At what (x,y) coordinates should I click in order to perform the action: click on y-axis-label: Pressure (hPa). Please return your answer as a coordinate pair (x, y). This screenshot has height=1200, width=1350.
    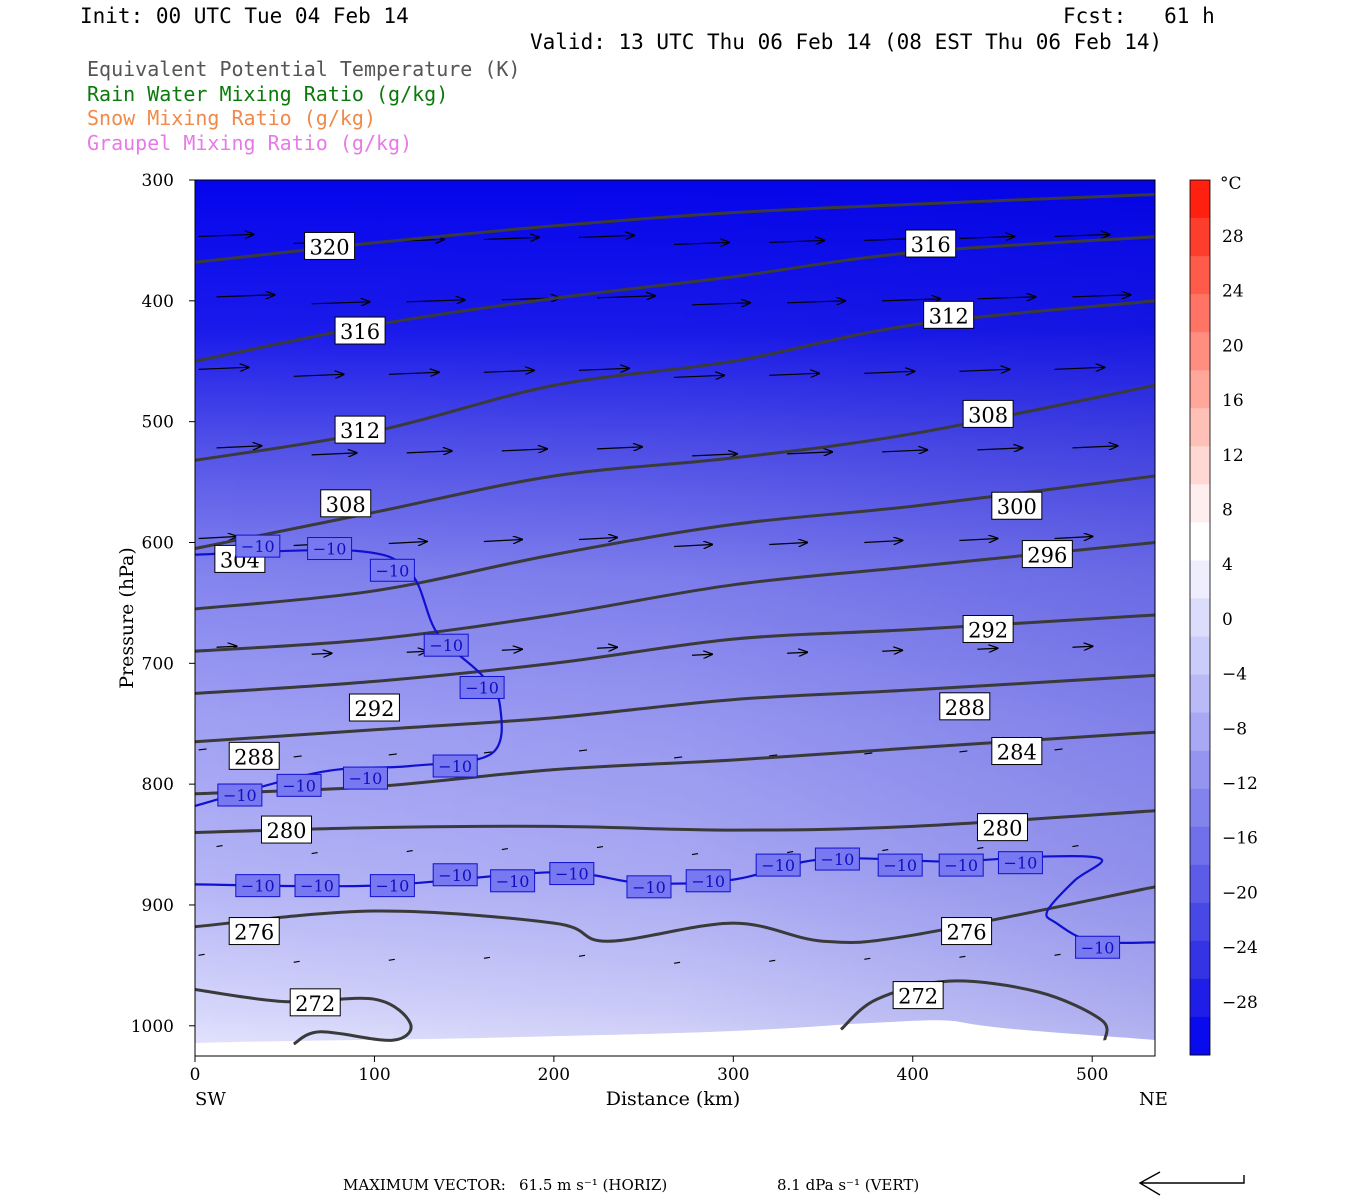
    Looking at the image, I should click on (127, 618).